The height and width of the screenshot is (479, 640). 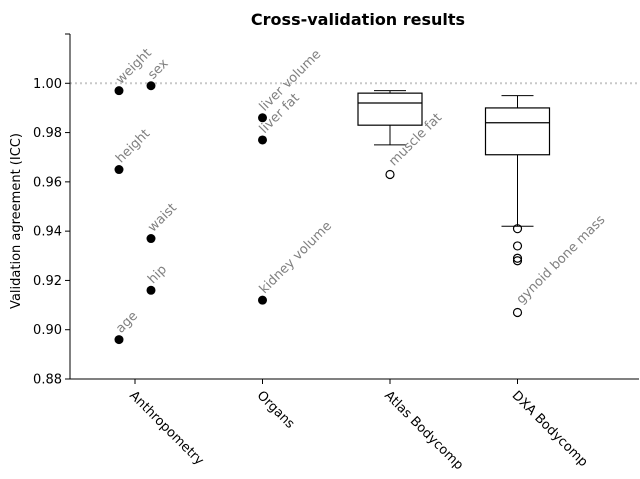 What do you see at coordinates (47, 232) in the screenshot?
I see `y-tick-label: 0.94` at bounding box center [47, 232].